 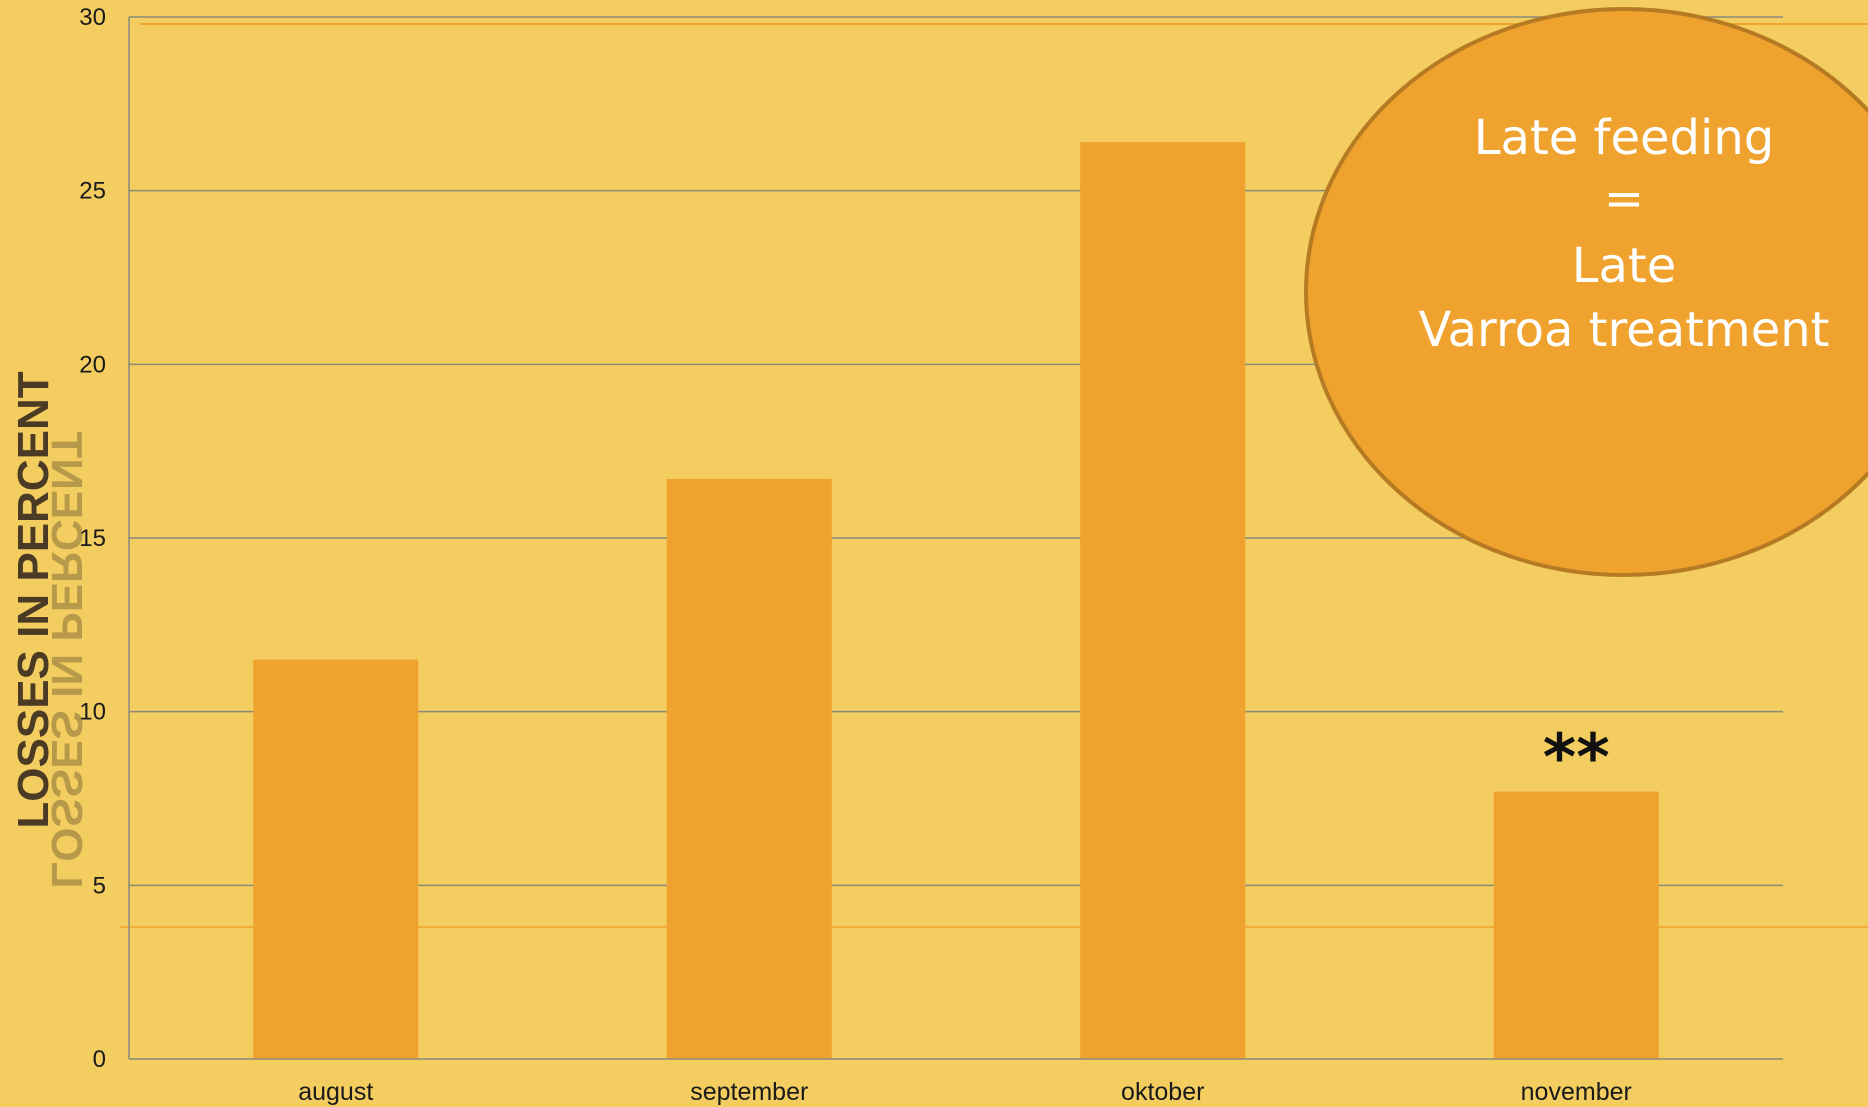 What do you see at coordinates (1162, 1092) in the screenshot?
I see `x-tick-label-oktober: oktober` at bounding box center [1162, 1092].